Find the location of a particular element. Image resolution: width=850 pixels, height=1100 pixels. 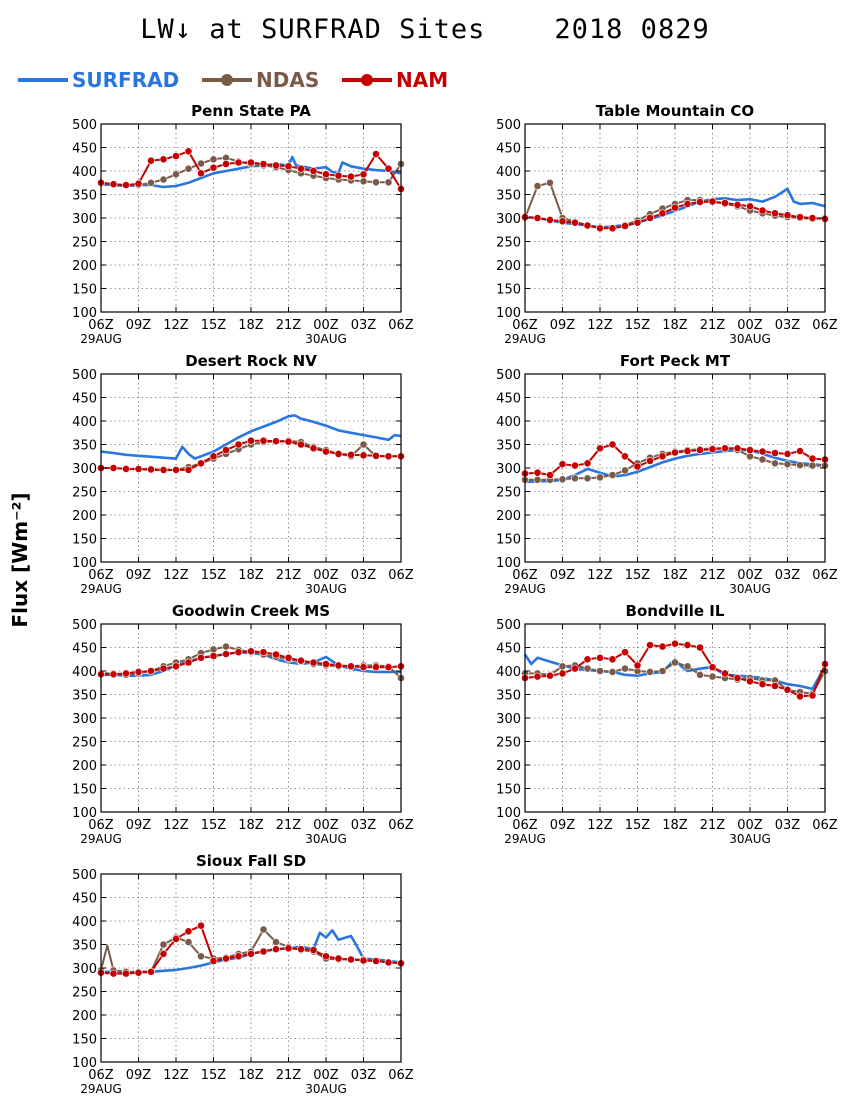

x-tick-label: 00Z is located at coordinates (750, 575).